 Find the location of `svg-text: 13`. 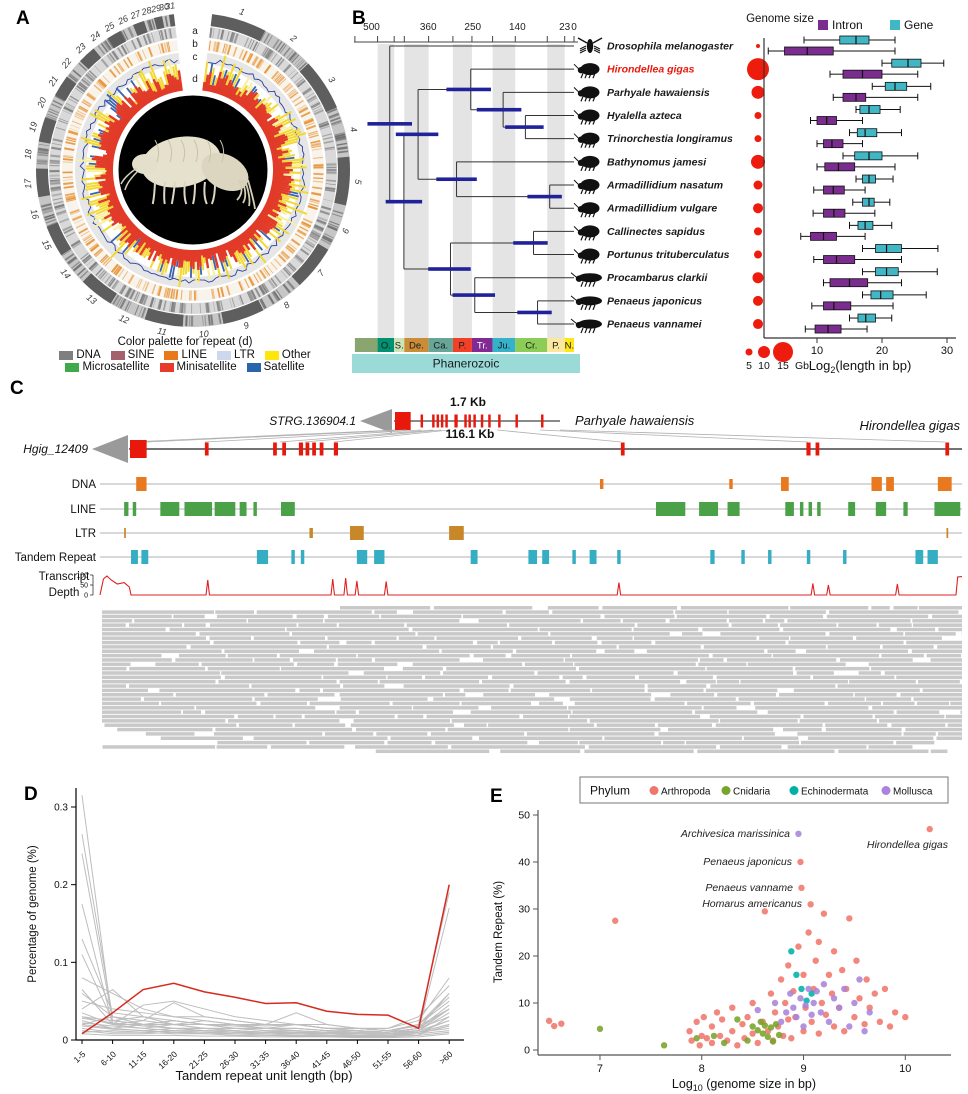

svg-text: 13 is located at coordinates (91, 299).